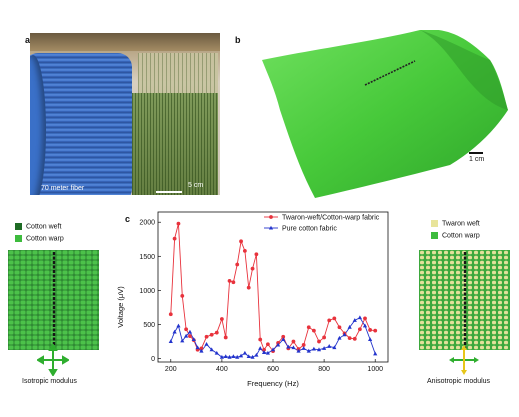  Describe the element at coordinates (309, 229) in the screenshot. I see `legend-label-1: Pure cotton fabric` at that location.